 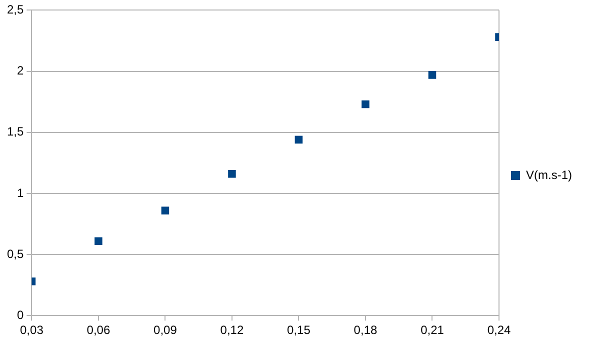 I want to click on x-tick-label: 0,21, so click(x=432, y=330).